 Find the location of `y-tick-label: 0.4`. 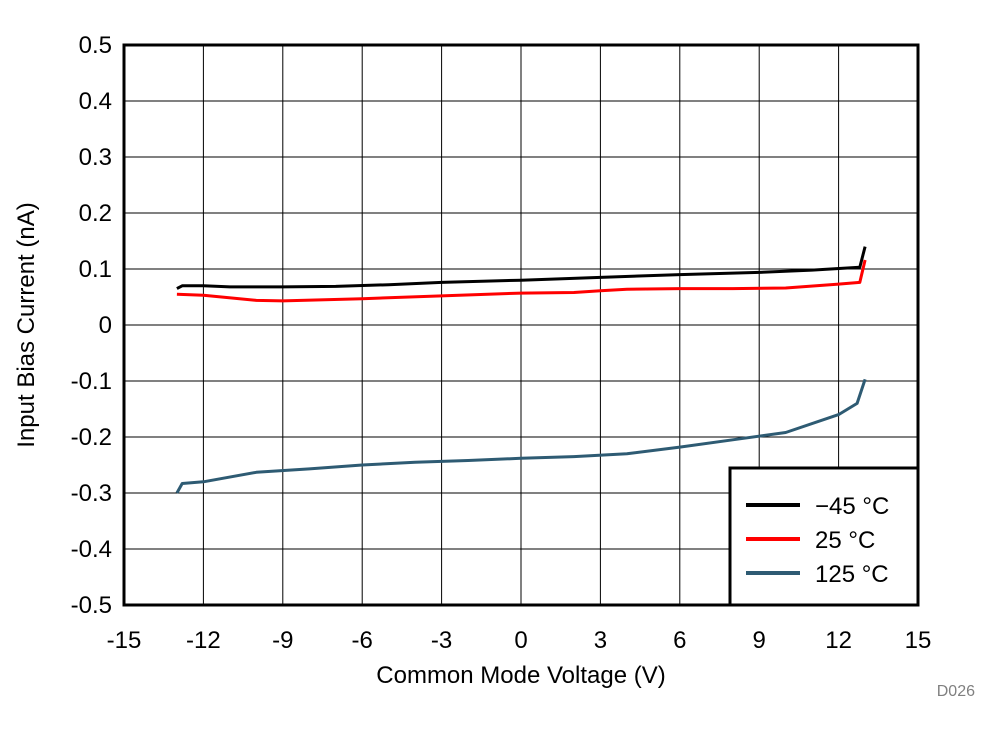

y-tick-label: 0.4 is located at coordinates (95, 101).